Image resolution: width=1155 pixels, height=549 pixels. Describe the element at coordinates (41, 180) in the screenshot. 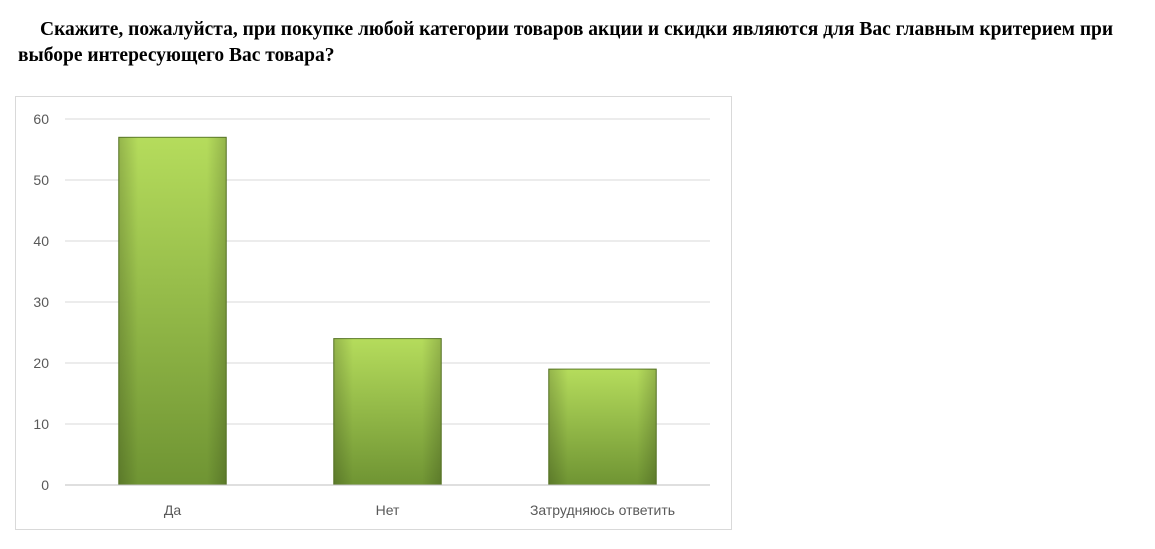

I see `y-tick-label: 50` at that location.